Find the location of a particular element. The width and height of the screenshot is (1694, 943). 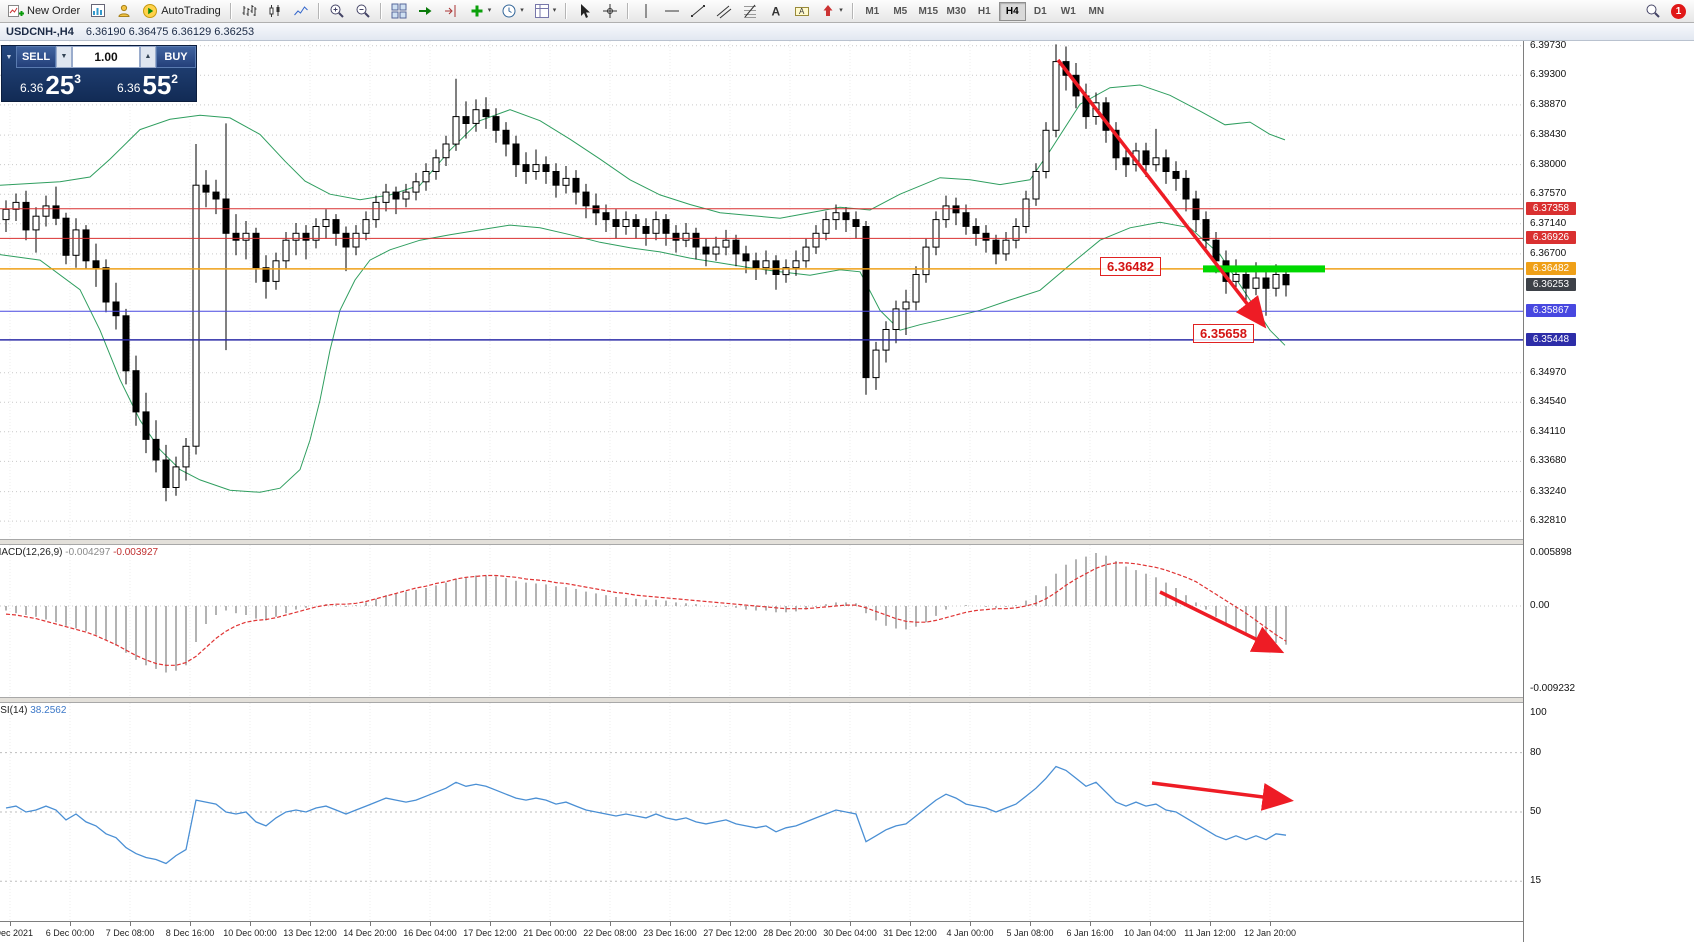

periods-clock-icon is located at coordinates (509, 11).